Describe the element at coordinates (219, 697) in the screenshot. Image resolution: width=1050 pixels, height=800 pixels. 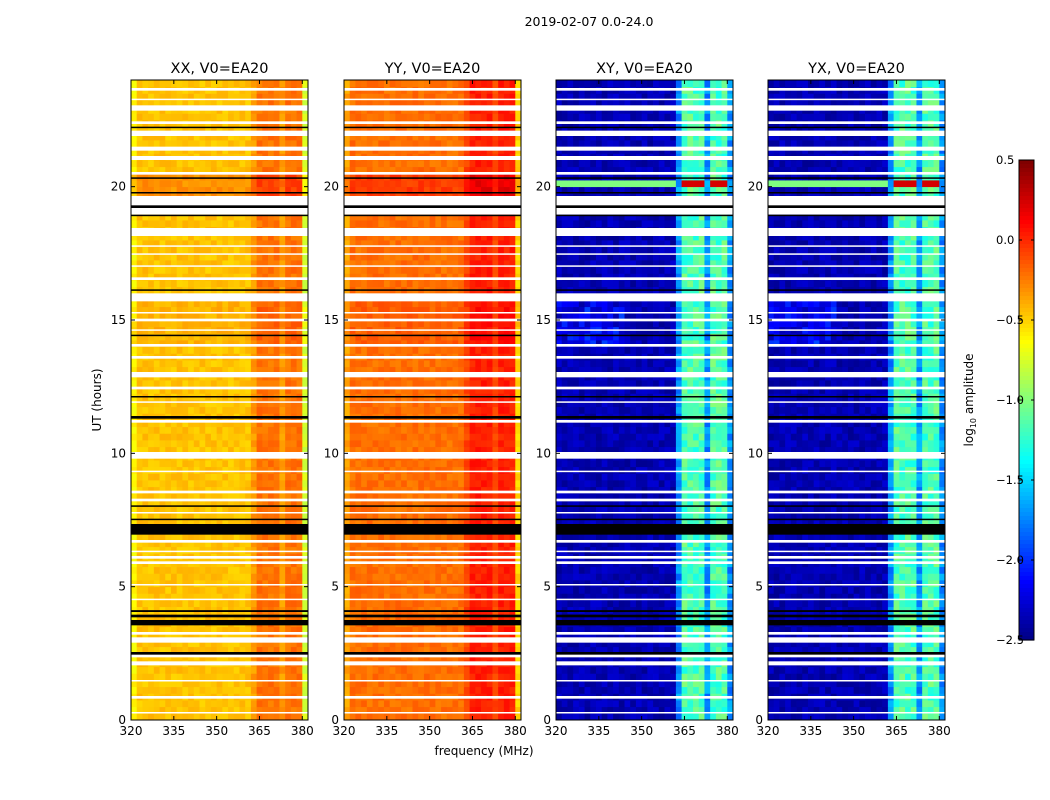
I see `flagged-row` at that location.